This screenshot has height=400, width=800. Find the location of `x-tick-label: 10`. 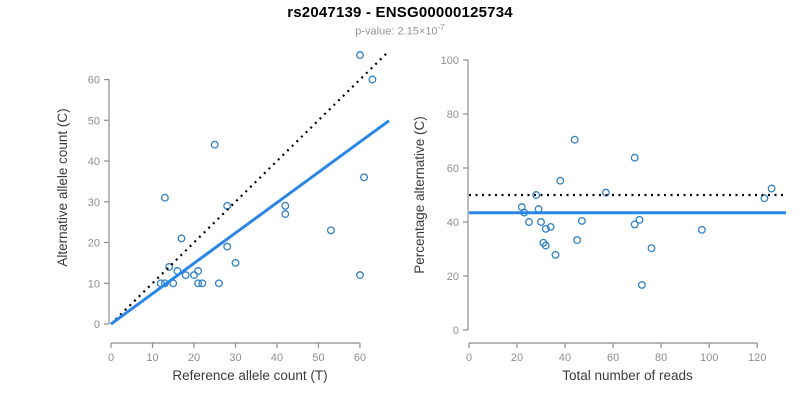

x-tick-label: 10 is located at coordinates (152, 358).